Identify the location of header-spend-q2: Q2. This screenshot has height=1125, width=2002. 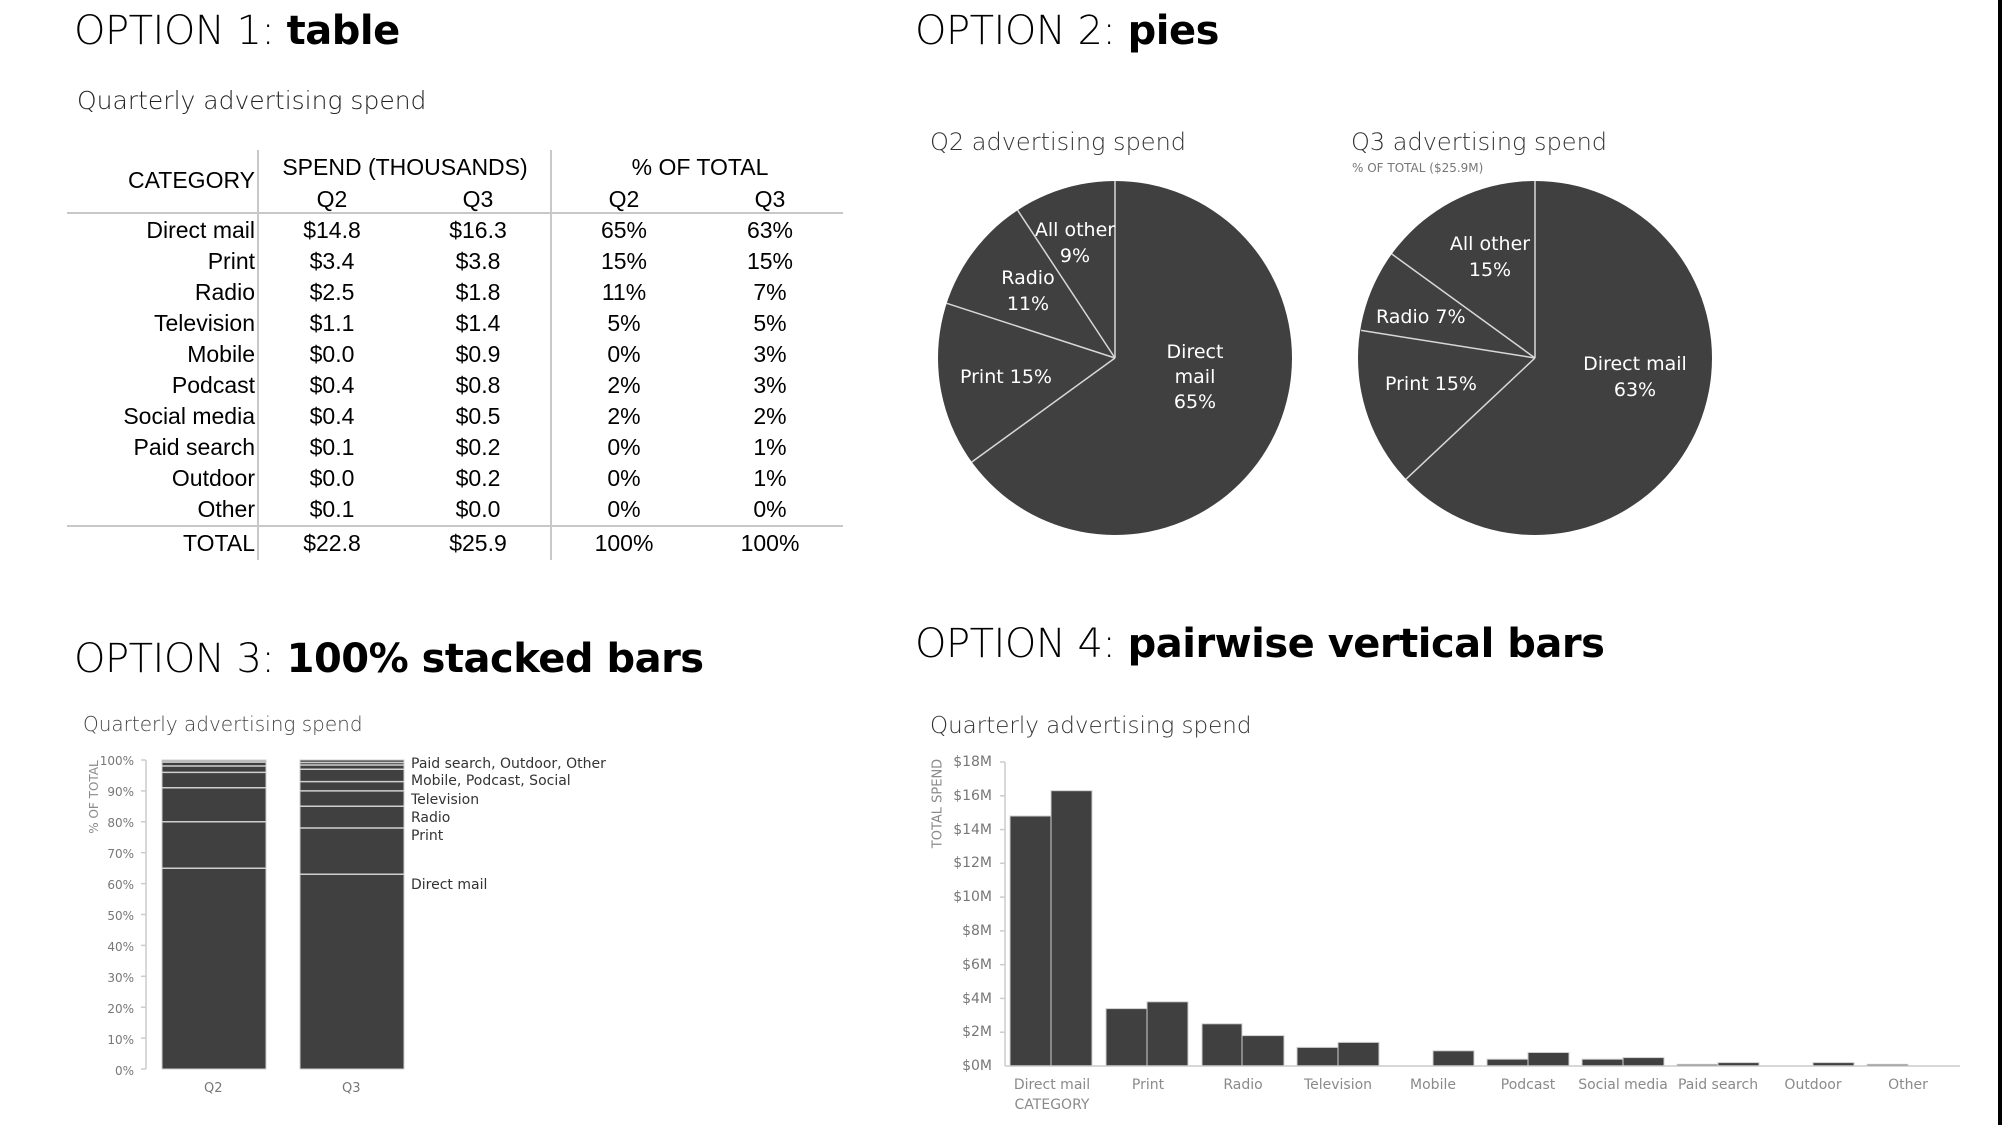
(332, 199).